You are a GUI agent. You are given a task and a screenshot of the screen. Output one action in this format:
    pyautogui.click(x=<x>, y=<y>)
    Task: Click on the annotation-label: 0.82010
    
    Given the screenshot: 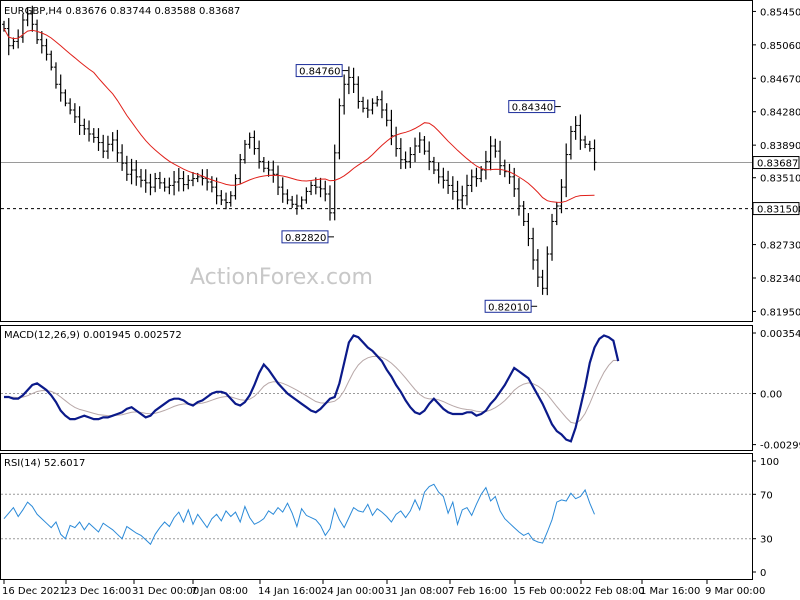 What is the action you would take?
    pyautogui.click(x=508, y=307)
    